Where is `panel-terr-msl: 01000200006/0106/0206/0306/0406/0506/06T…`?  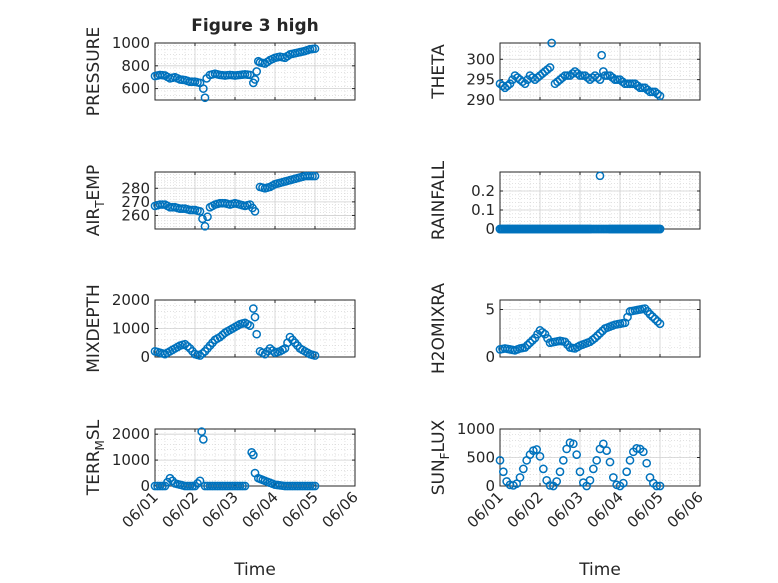 panel-terr-msl: 01000200006/0106/0206/0306/0406/0506/06T… is located at coordinates (223, 499).